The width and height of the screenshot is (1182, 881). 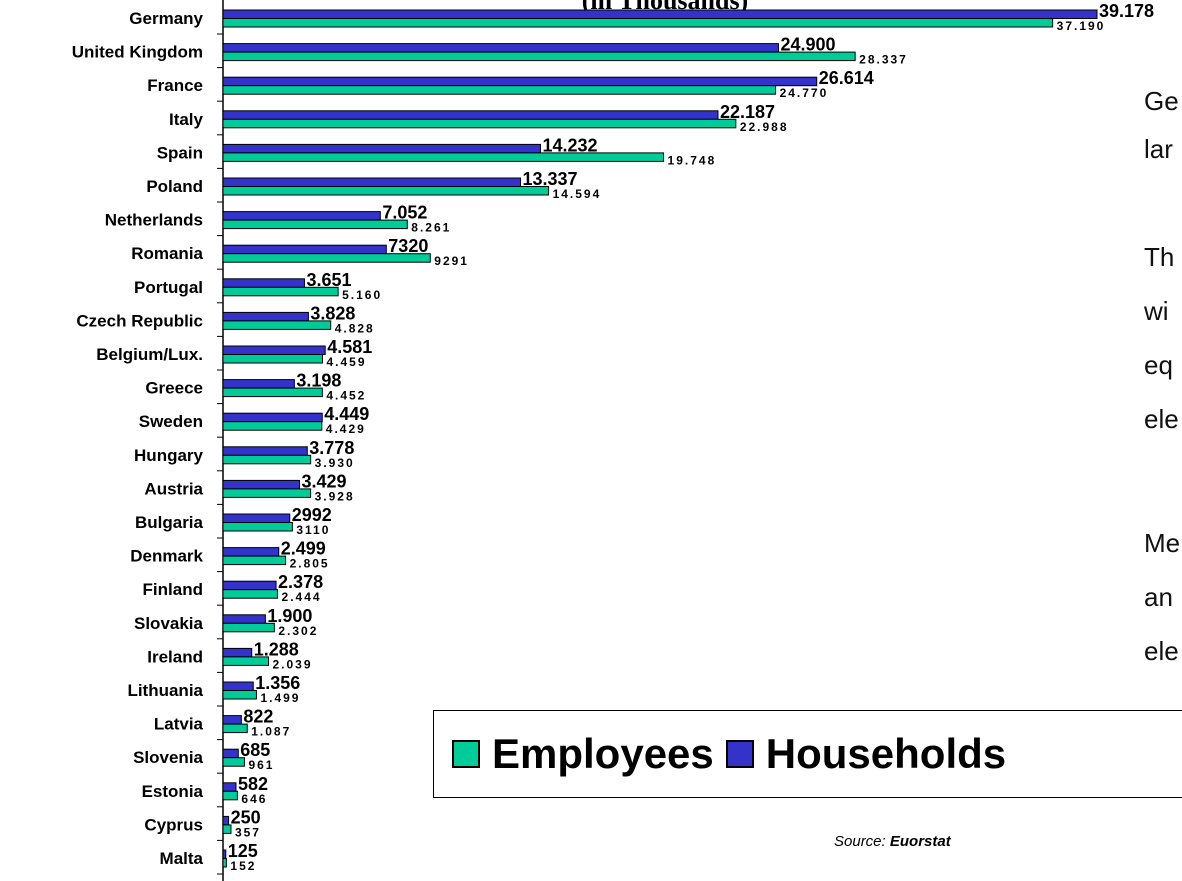 What do you see at coordinates (173, 791) in the screenshot?
I see `category-label-estonia: Estonia` at bounding box center [173, 791].